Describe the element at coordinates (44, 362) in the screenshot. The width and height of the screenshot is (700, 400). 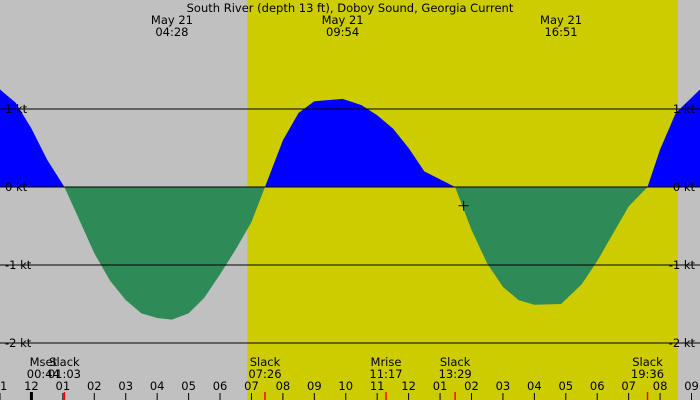
I see `bottom-annotation-label: Mset` at that location.